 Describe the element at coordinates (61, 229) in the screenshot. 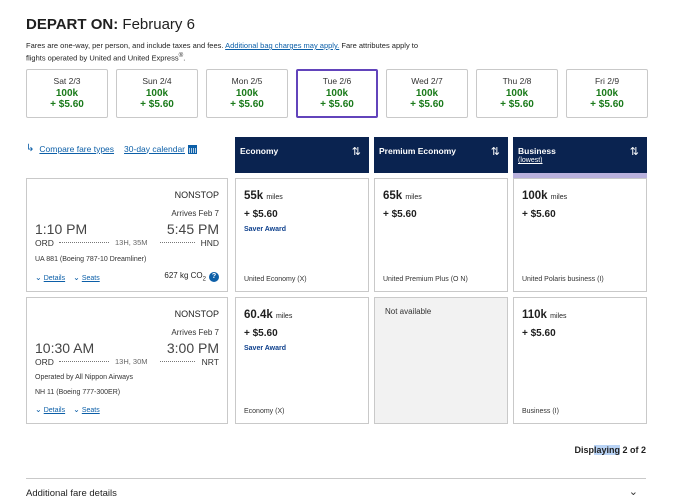

I see `departure-time: 1:10 PM` at that location.